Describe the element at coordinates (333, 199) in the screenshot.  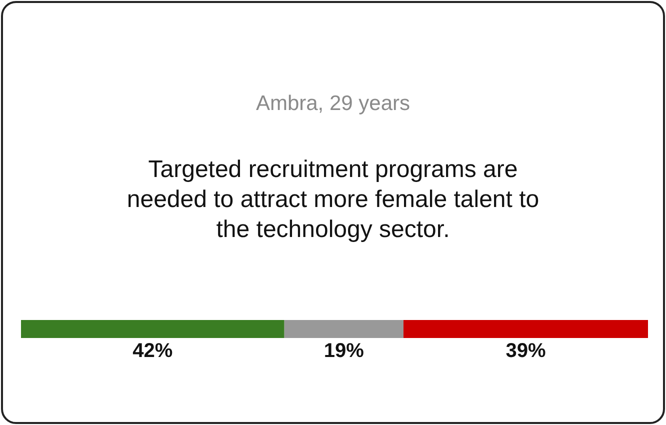
I see `chart-subtitle: Targeted recruitment programs are needed to attract more female talent to the technology sector.` at that location.